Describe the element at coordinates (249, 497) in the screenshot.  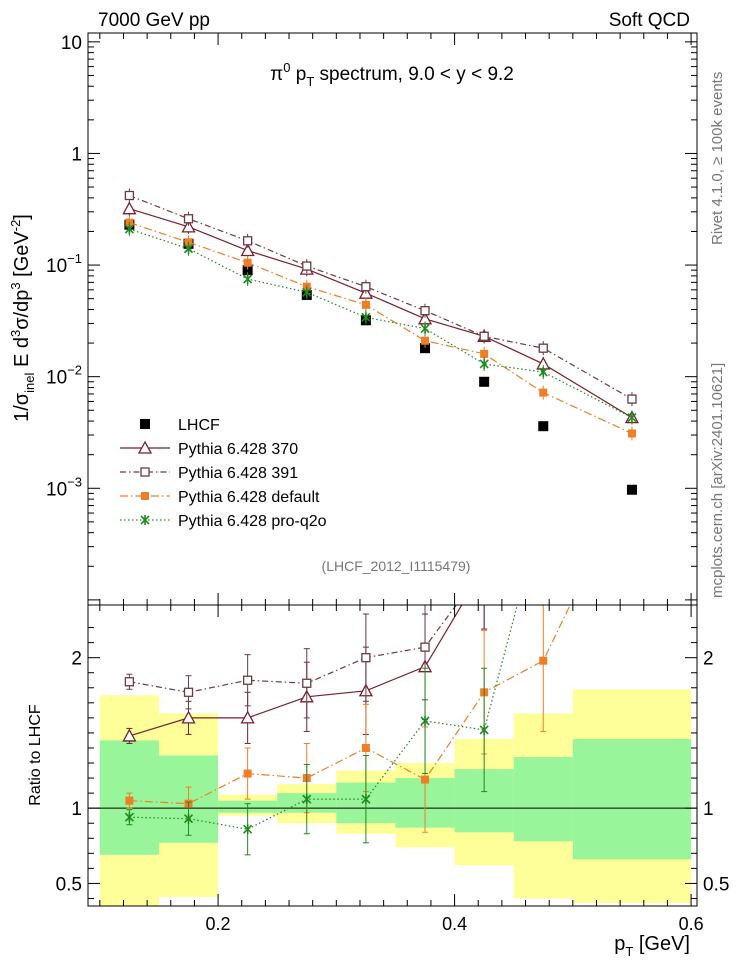
I see `legend-label-2: Pythia 6.428 default` at that location.